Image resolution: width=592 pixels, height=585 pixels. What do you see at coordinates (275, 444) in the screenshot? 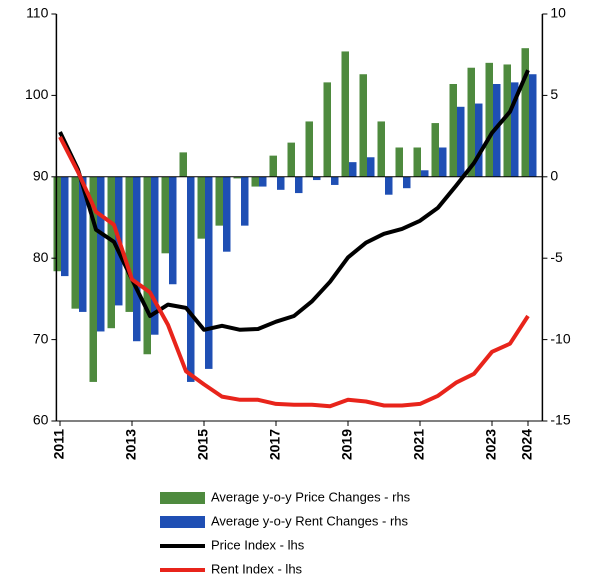
I see `x-tick-label: 2017` at bounding box center [275, 444].